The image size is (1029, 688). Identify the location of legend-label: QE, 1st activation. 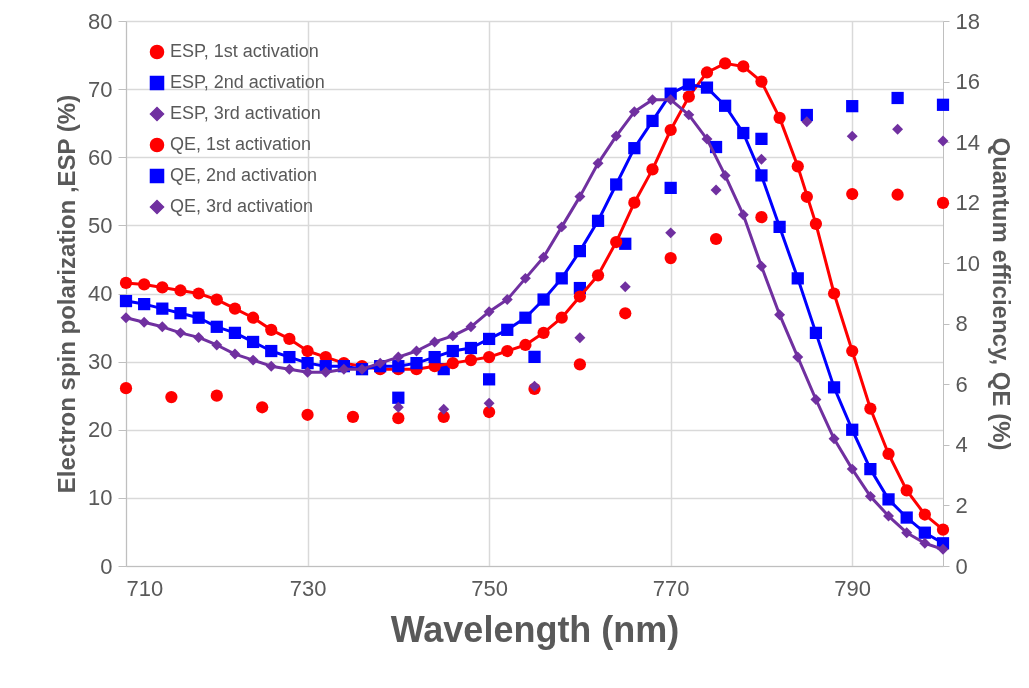
(241, 144).